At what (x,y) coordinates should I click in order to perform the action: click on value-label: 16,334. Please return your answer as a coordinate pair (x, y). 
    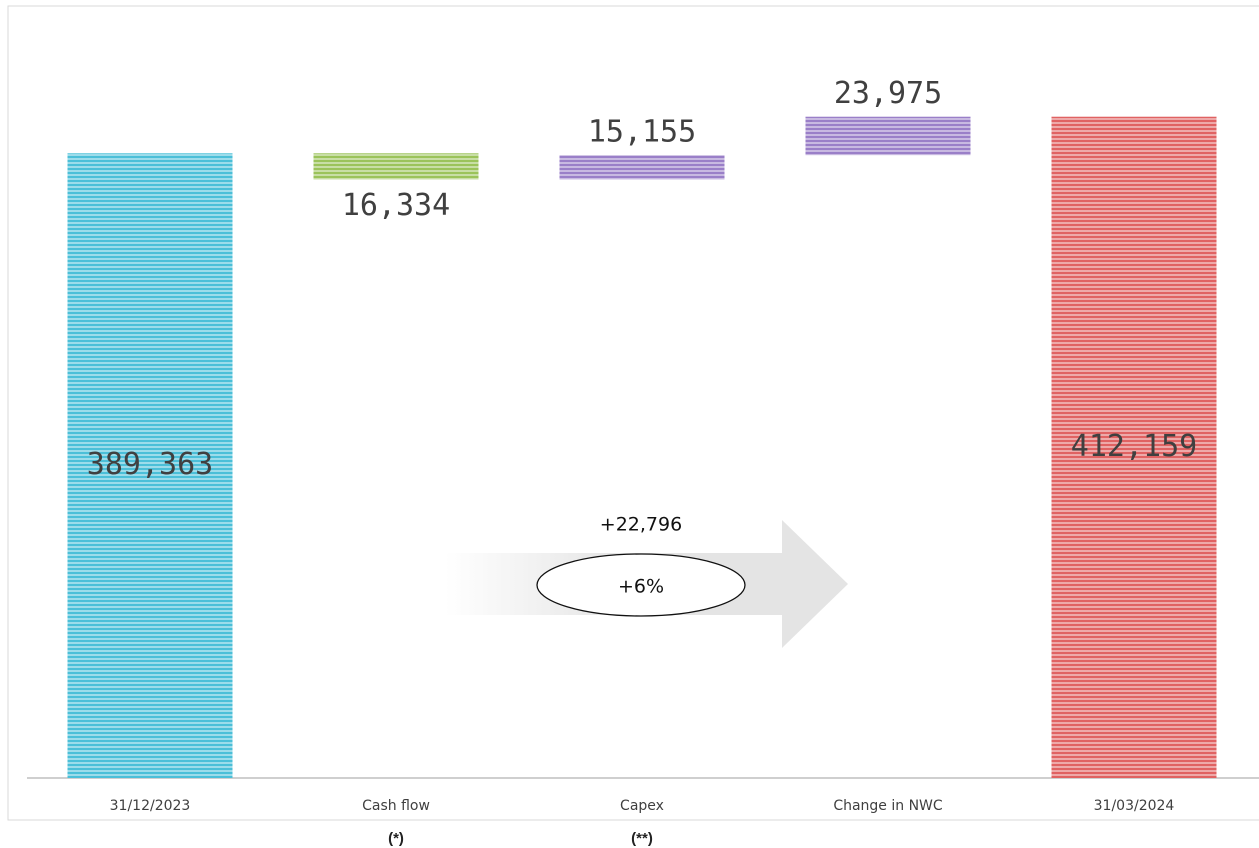
    Looking at the image, I should click on (396, 205).